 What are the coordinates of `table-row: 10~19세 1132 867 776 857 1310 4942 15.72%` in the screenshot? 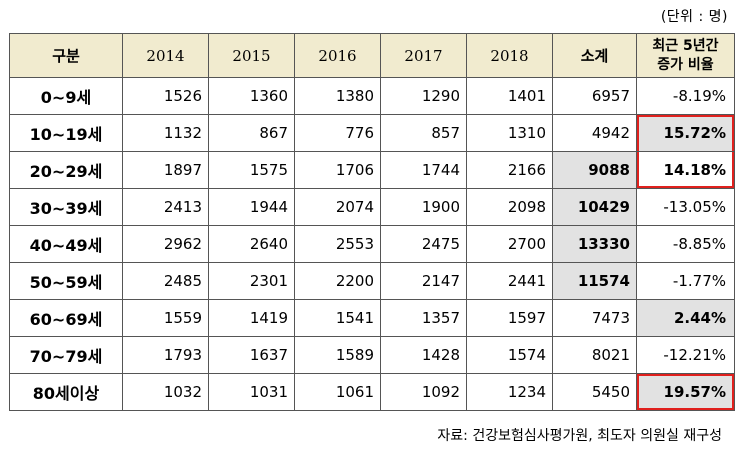 It's located at (372, 133).